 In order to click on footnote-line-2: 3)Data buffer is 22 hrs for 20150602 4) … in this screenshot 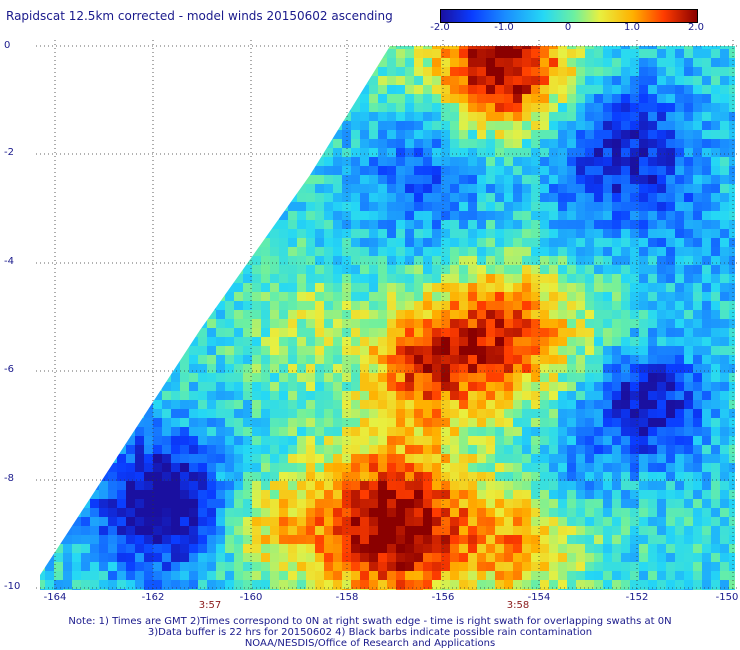, I will do `click(370, 632)`.